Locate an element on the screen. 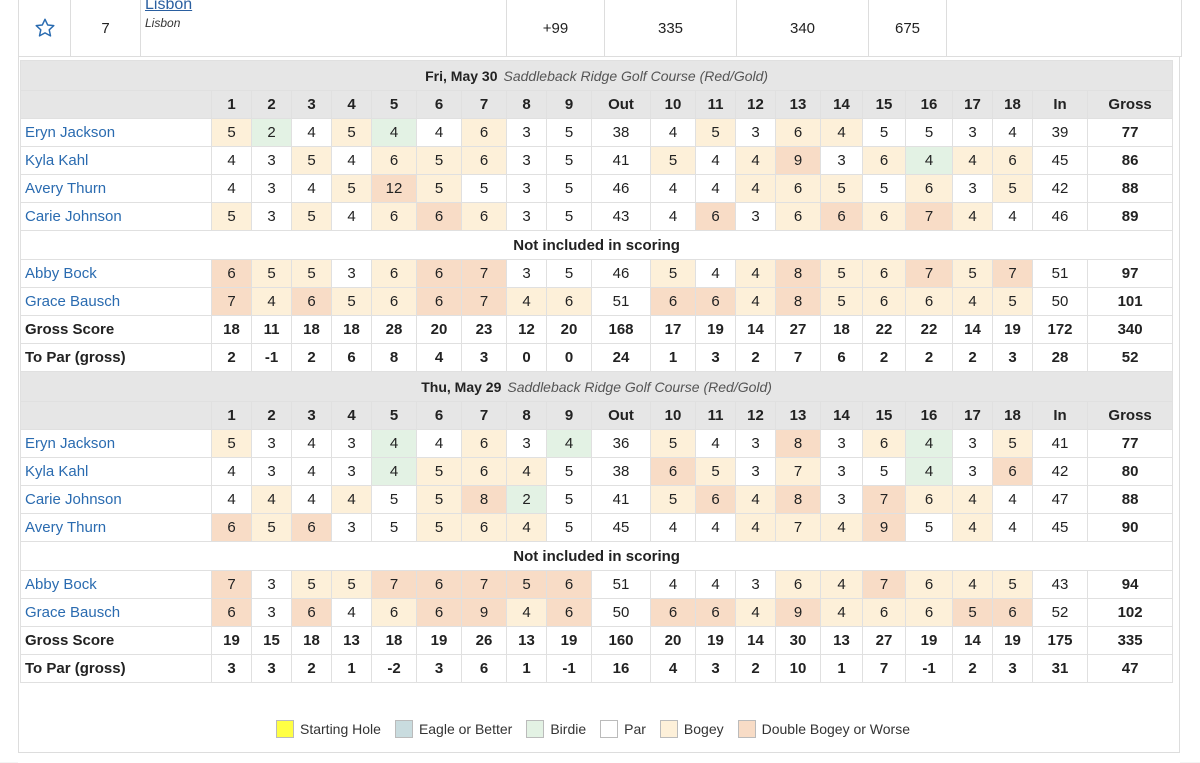 The image size is (1200, 763). hole-header: 4 is located at coordinates (351, 104).